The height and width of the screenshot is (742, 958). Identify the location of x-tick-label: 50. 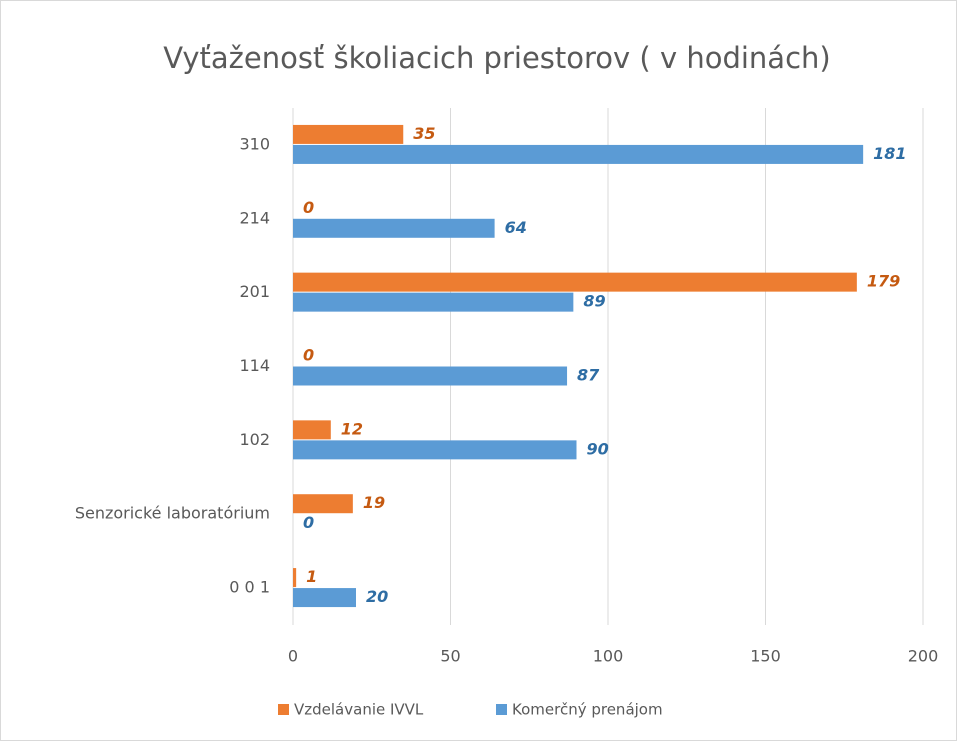
(450, 656).